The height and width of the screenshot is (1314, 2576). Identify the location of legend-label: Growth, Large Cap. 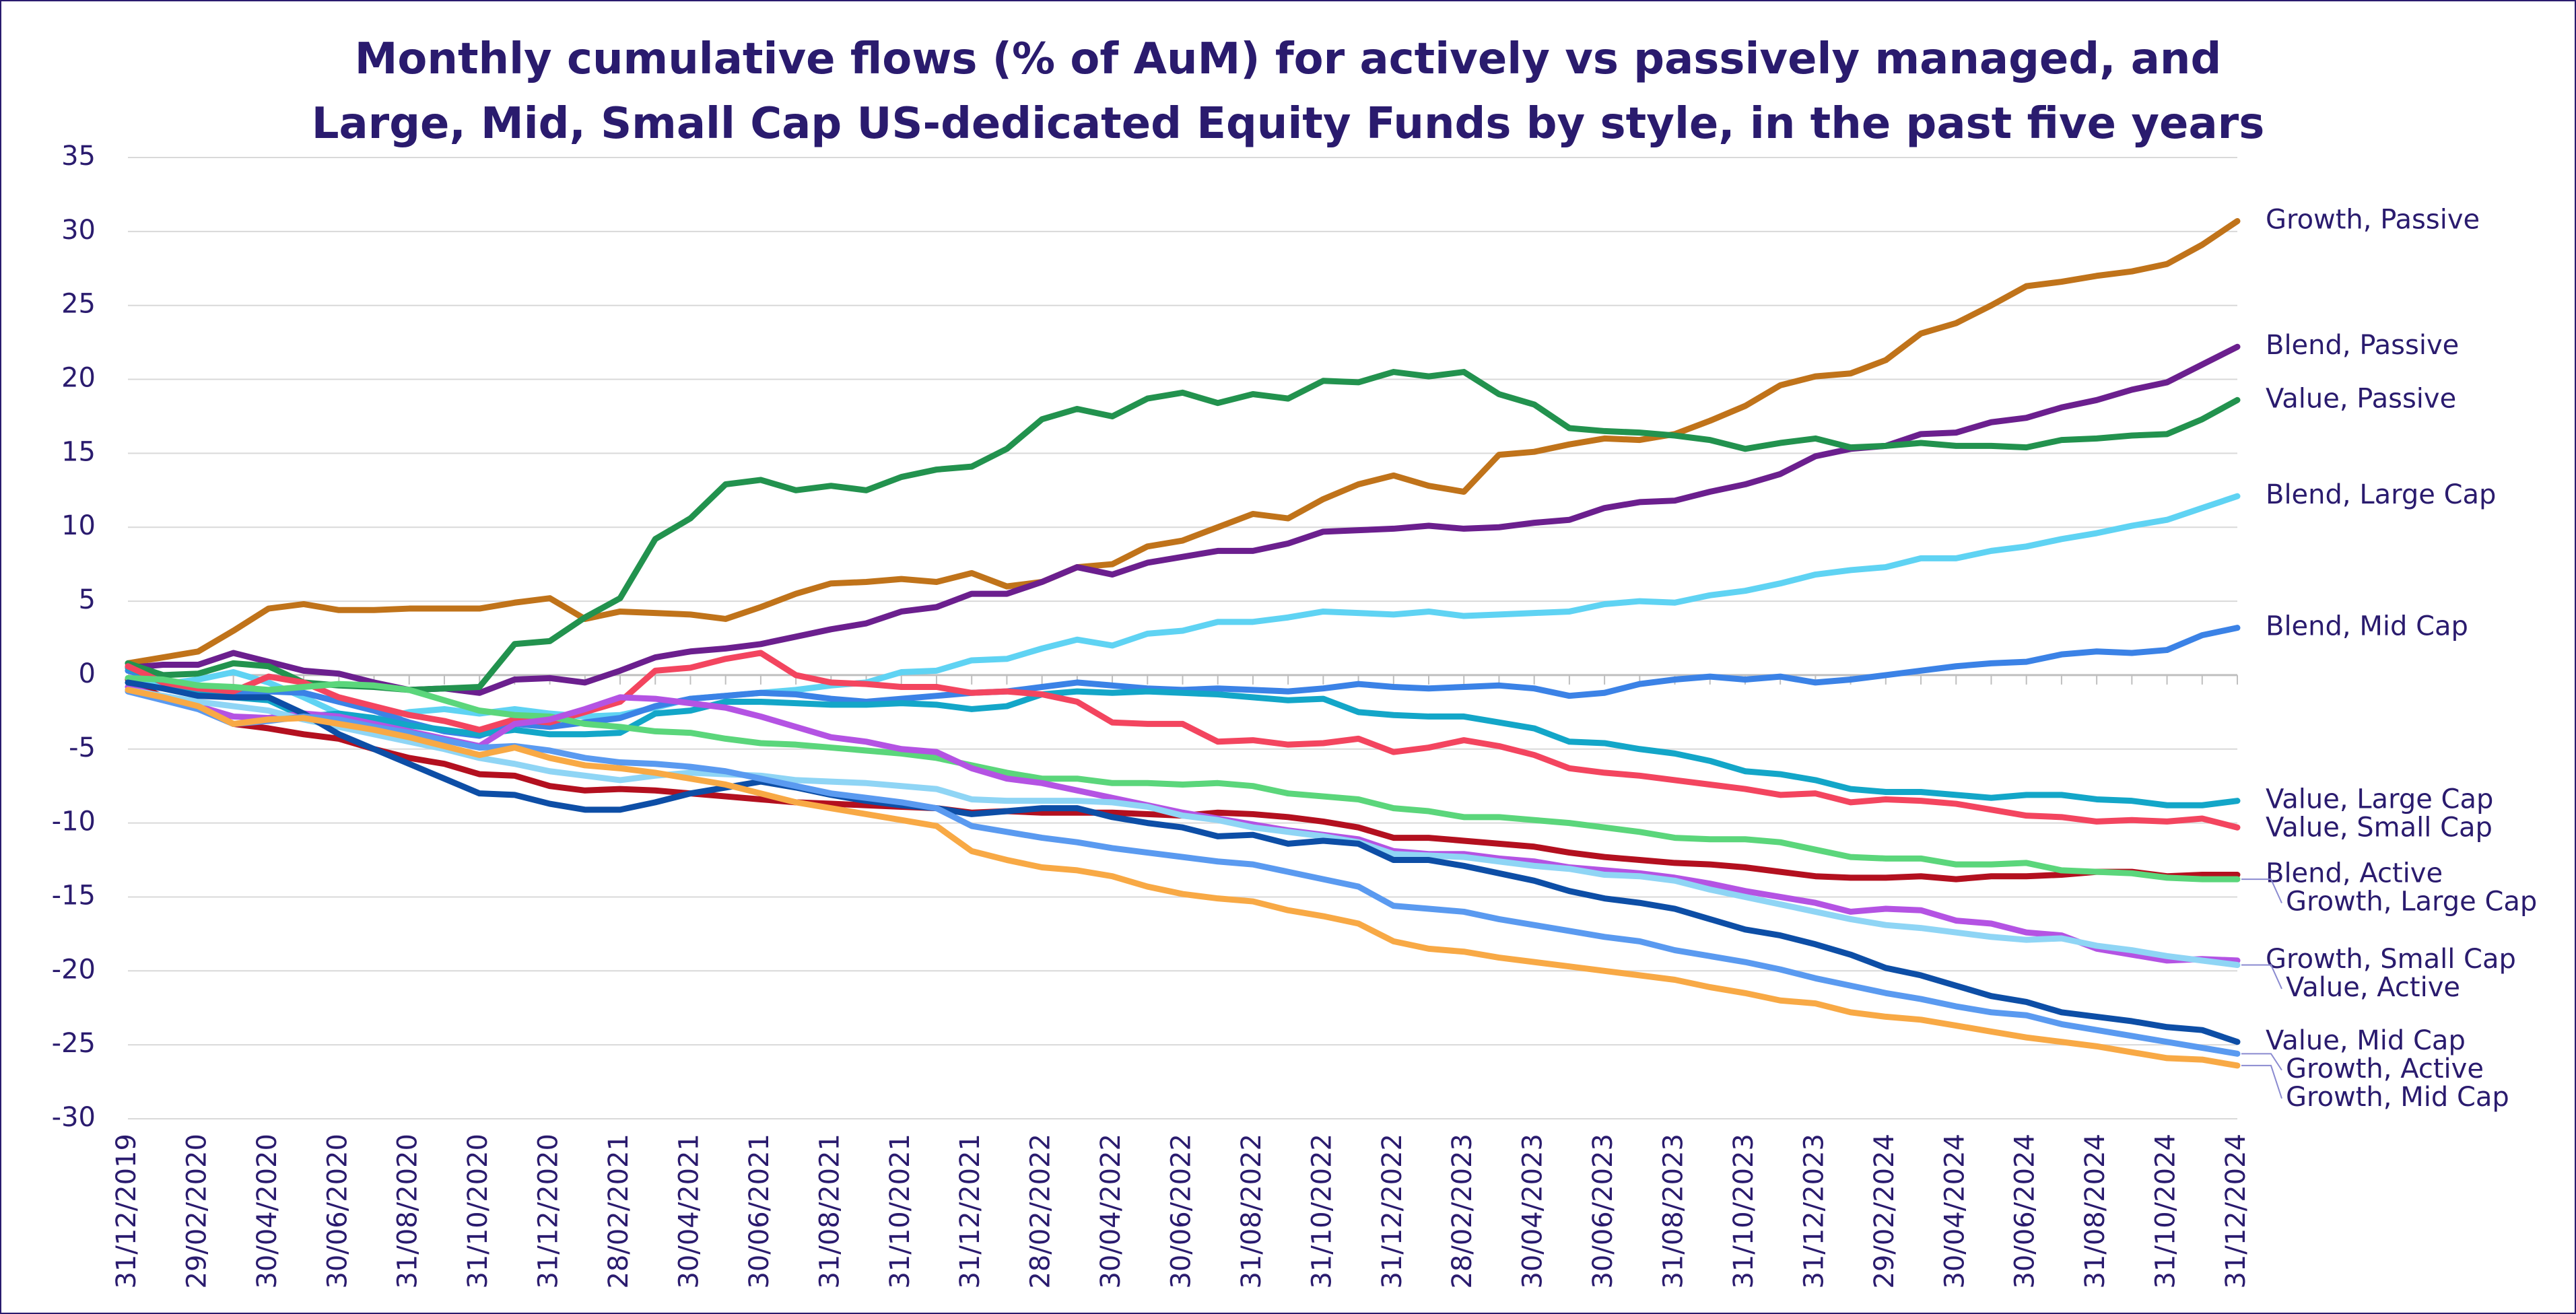
(2411, 902).